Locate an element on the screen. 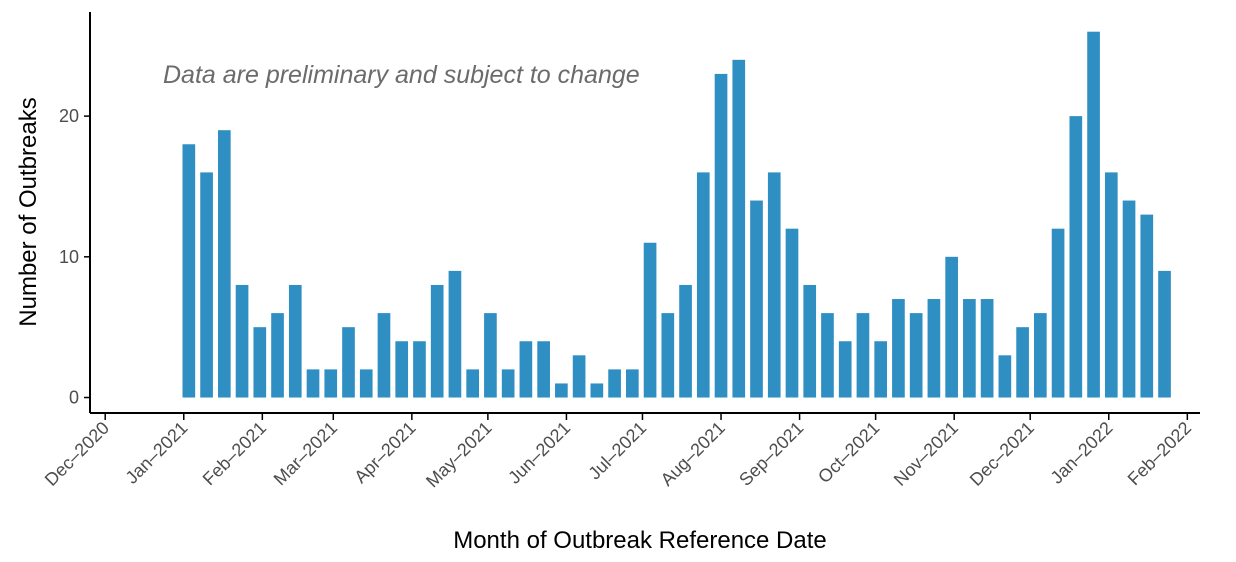 The image size is (1236, 562). y-axis-title: Number of Outbreaks is located at coordinates (28, 211).